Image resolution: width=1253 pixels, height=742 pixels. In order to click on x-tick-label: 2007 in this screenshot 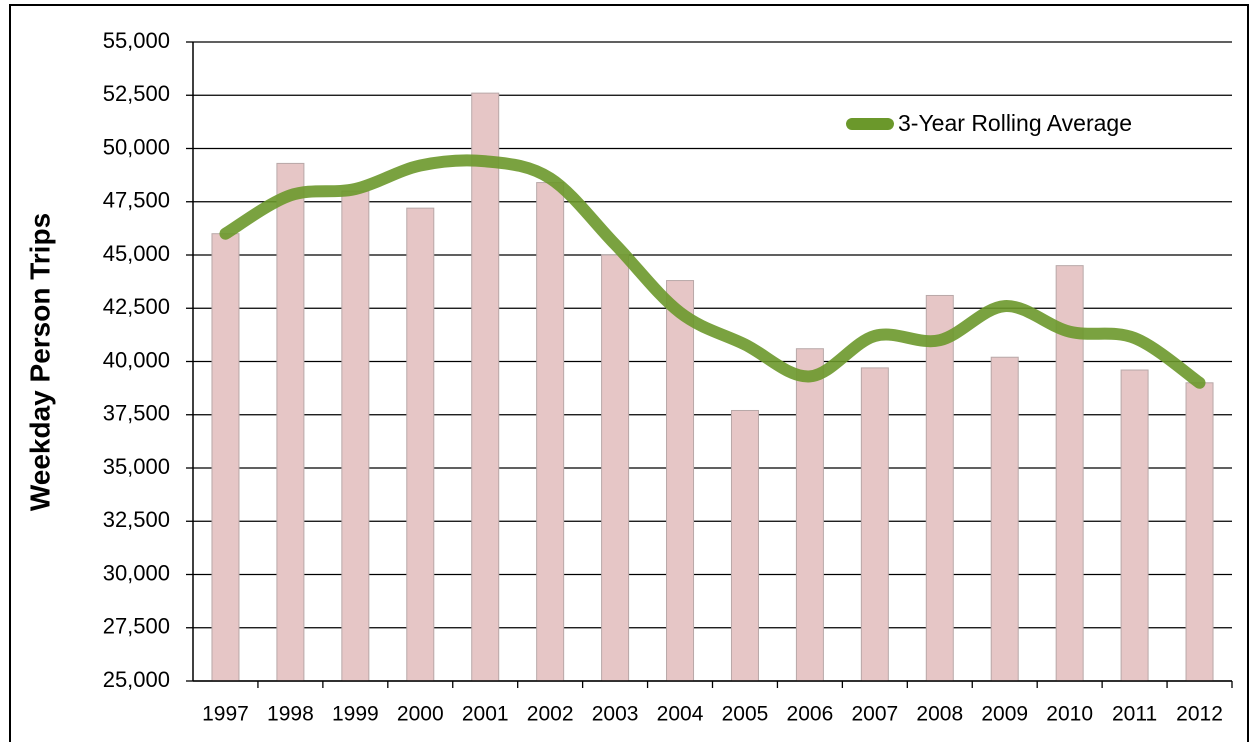, I will do `click(874, 714)`.